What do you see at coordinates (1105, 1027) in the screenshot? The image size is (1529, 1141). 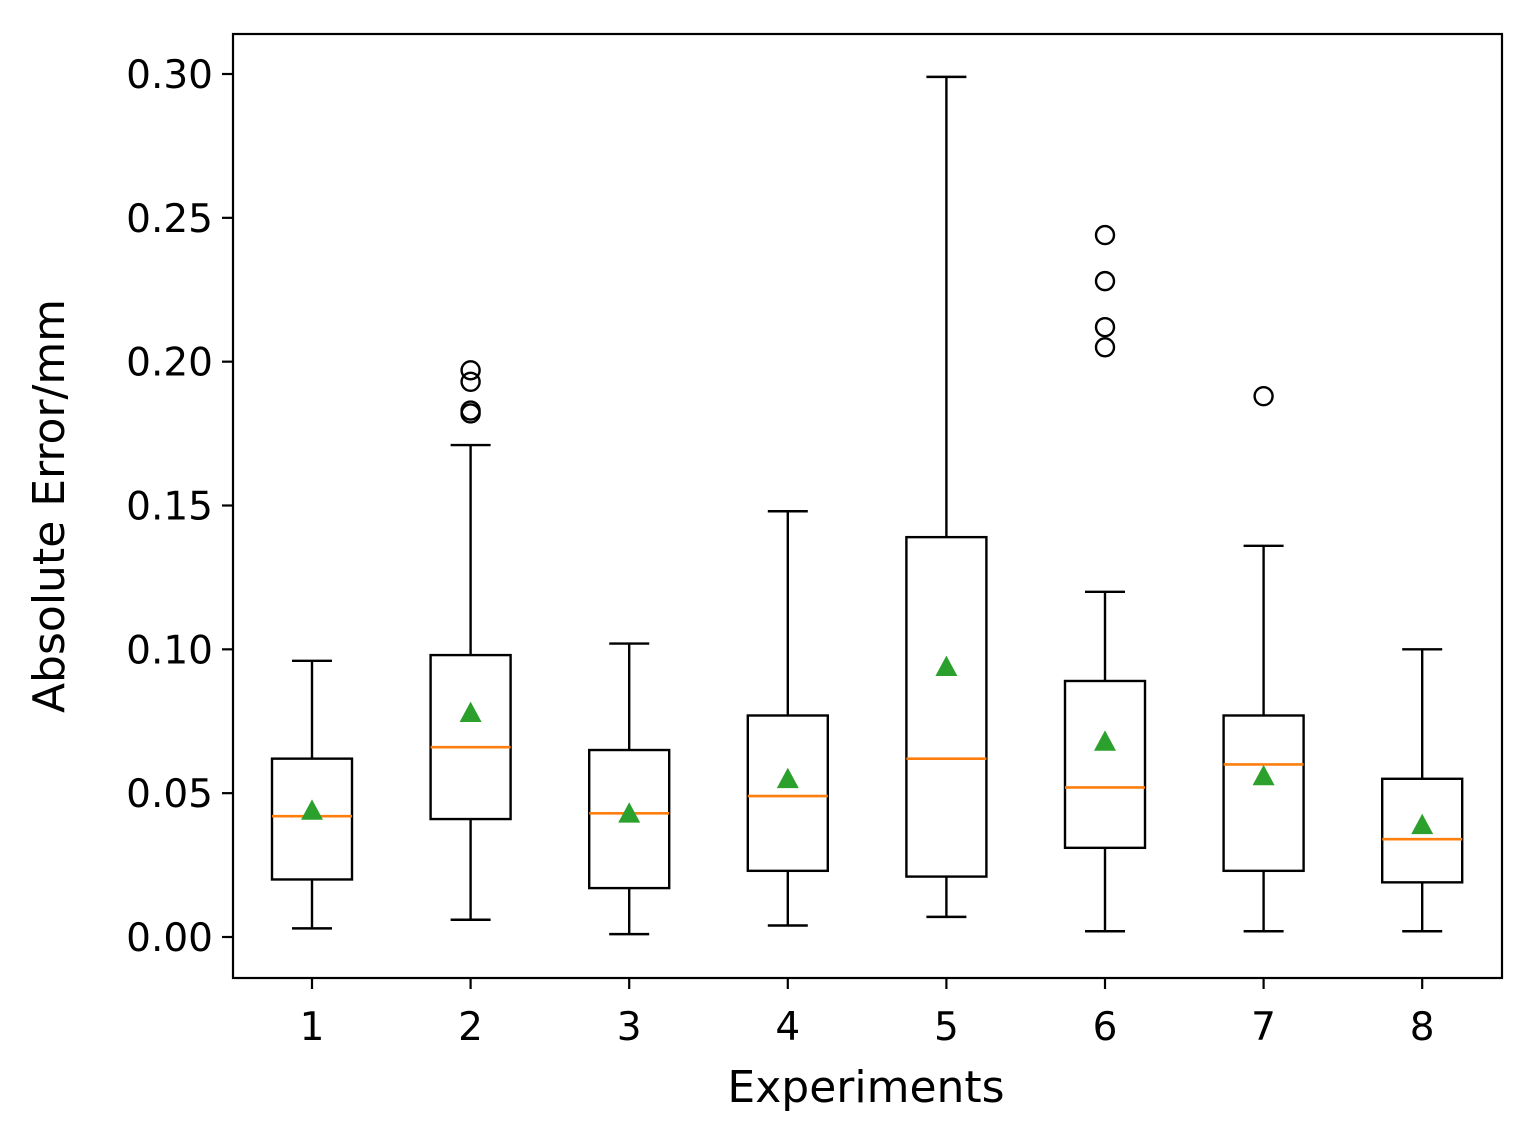 I see `x-tick-label: 6` at bounding box center [1105, 1027].